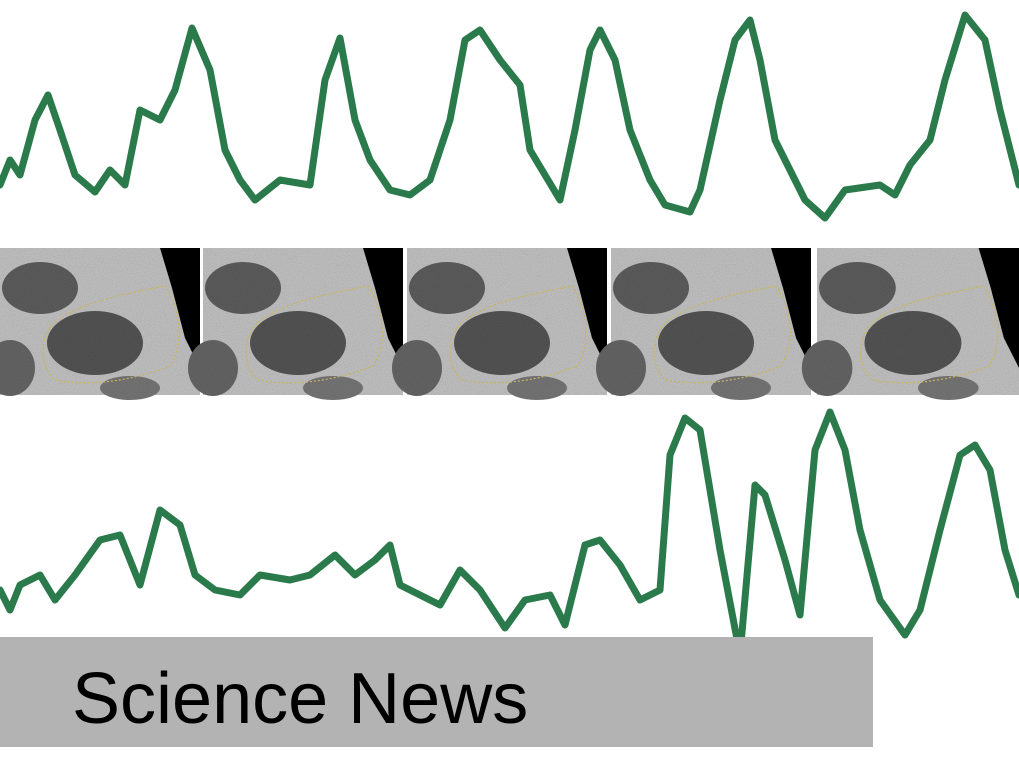 The image size is (1019, 765). What do you see at coordinates (300, 699) in the screenshot?
I see `caption: Science News` at bounding box center [300, 699].